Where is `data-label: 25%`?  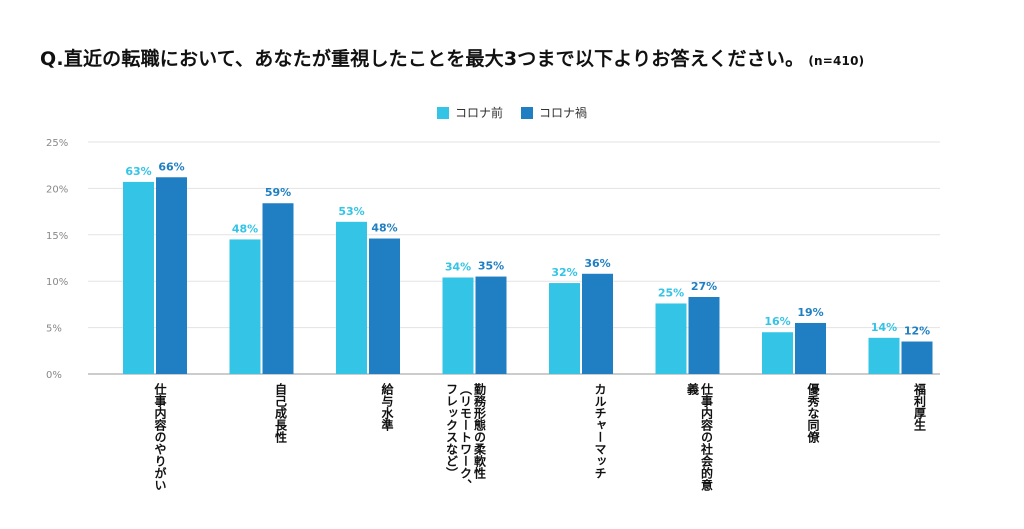 data-label: 25% is located at coordinates (671, 292).